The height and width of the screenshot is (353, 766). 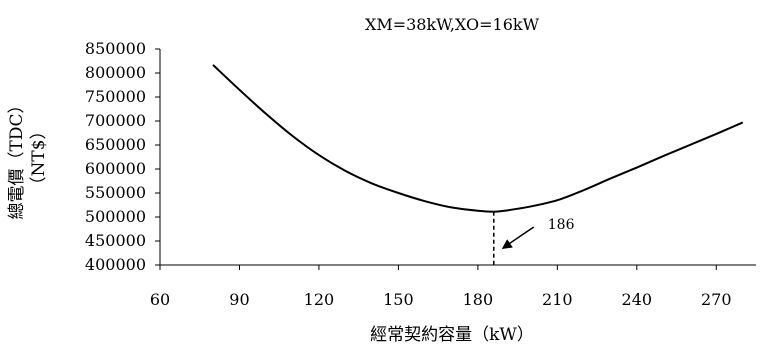 I want to click on annotation-arrow-head, so click(x=507, y=244).